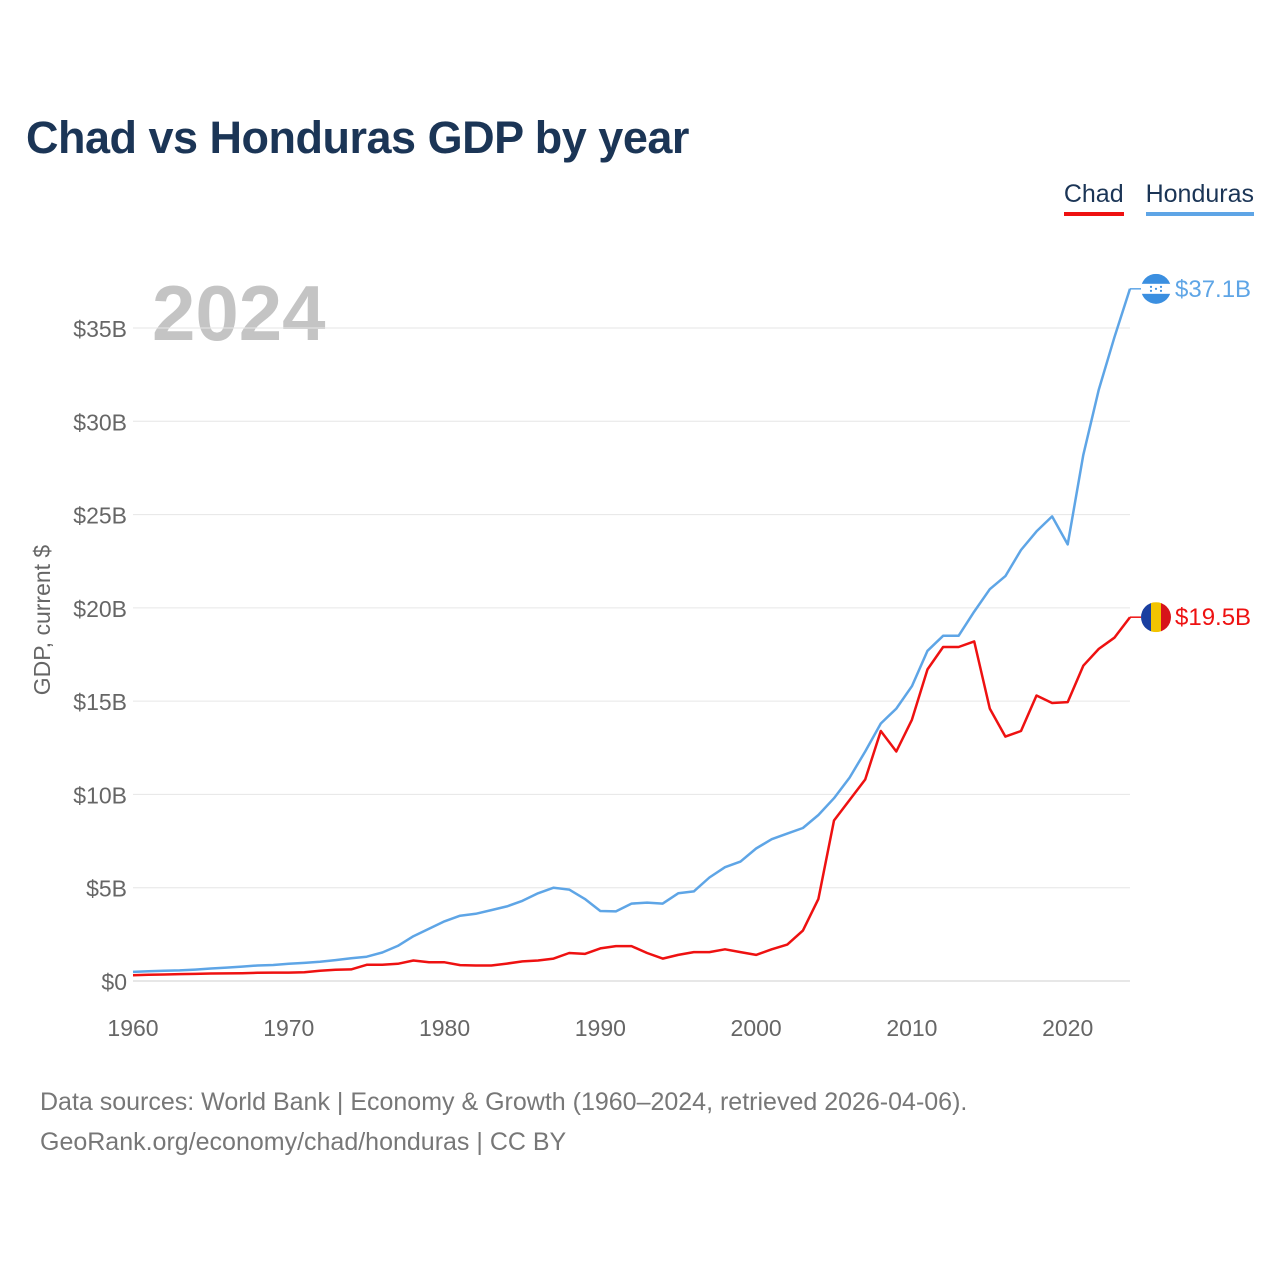 The height and width of the screenshot is (1280, 1280). What do you see at coordinates (1213, 289) in the screenshot?
I see `end-value-label-honduras: $37.1B` at bounding box center [1213, 289].